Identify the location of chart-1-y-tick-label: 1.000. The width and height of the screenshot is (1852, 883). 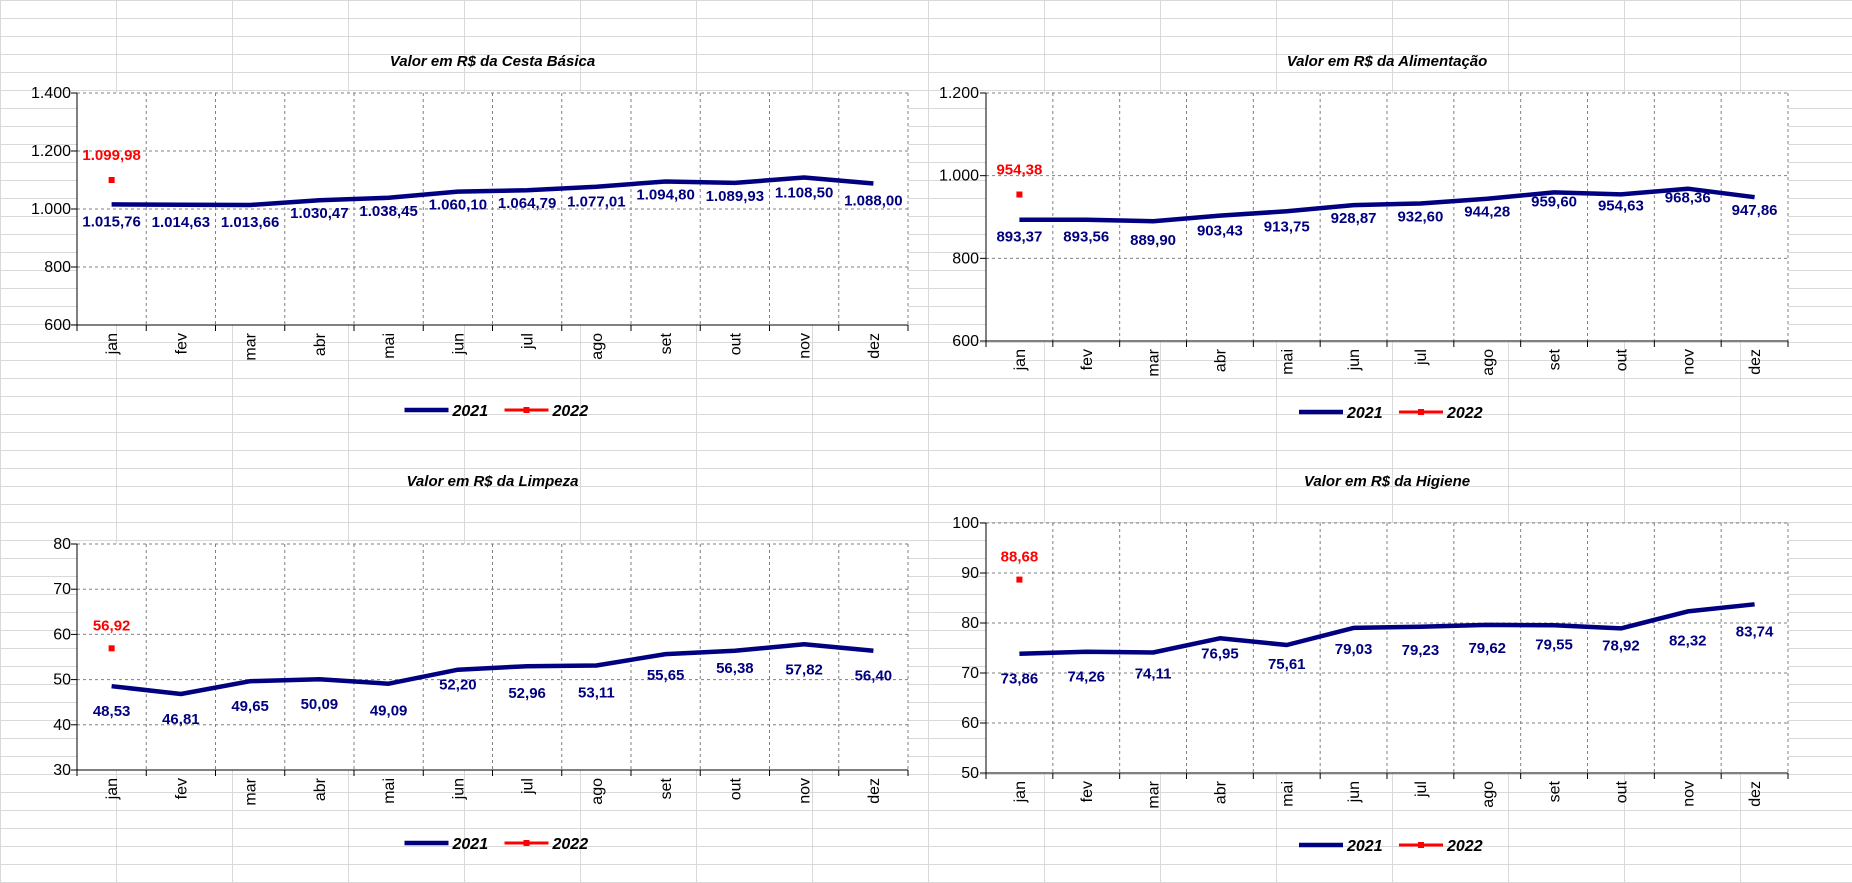
(51, 209).